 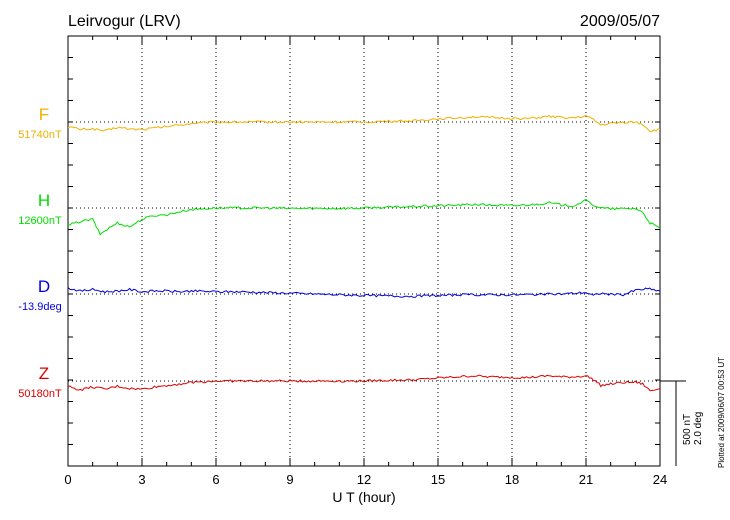 What do you see at coordinates (687, 429) in the screenshot?
I see `scale-bar-nt: 500 nT` at bounding box center [687, 429].